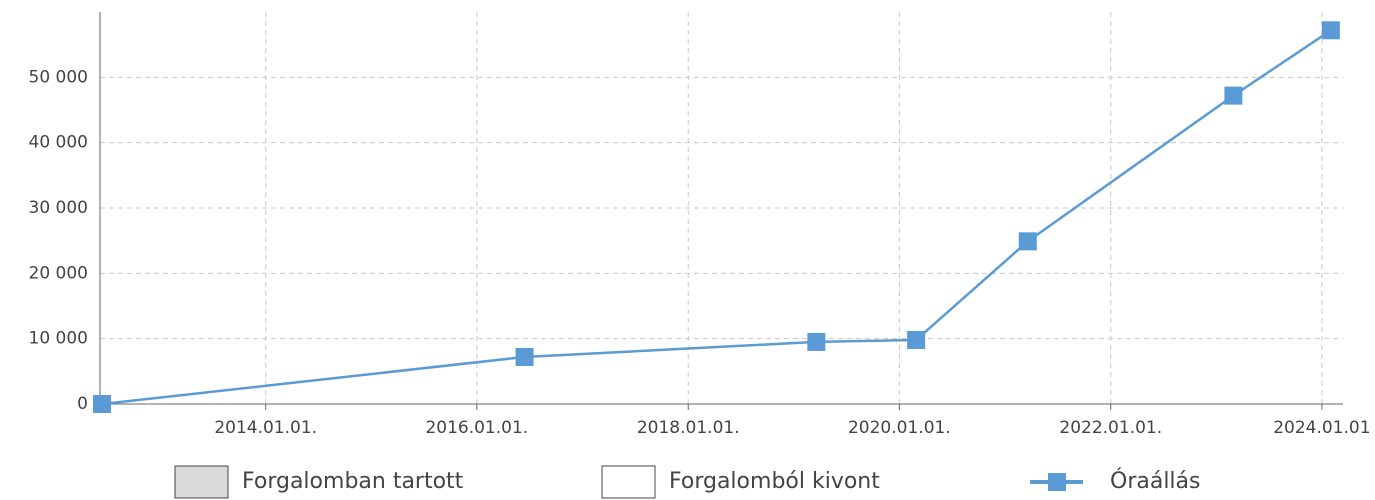 The width and height of the screenshot is (1375, 500). I want to click on x-tick-label: 2018.01.01., so click(688, 428).